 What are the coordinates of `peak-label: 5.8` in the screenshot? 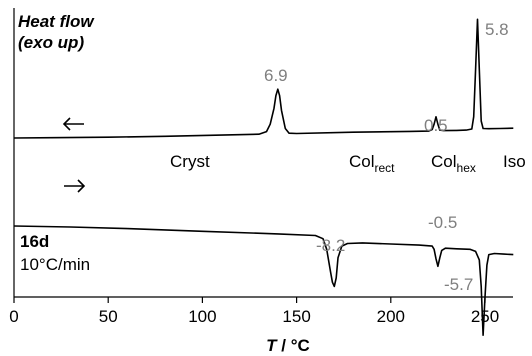 It's located at (497, 29).